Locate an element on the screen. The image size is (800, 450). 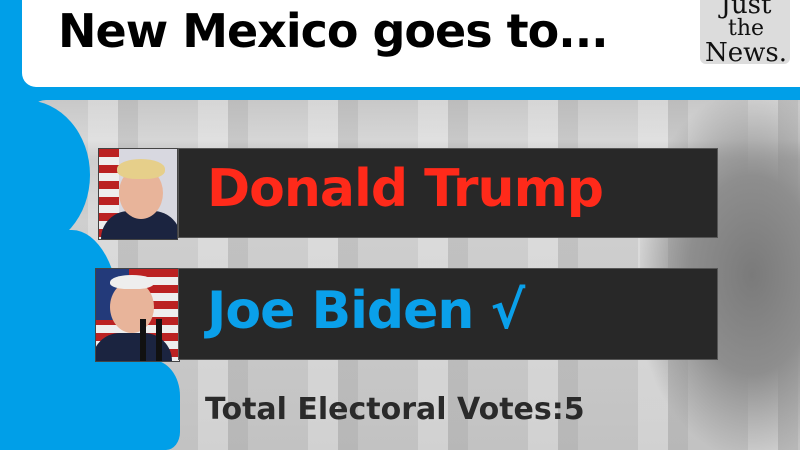
capitol-dome-graphic is located at coordinates (745, 32).